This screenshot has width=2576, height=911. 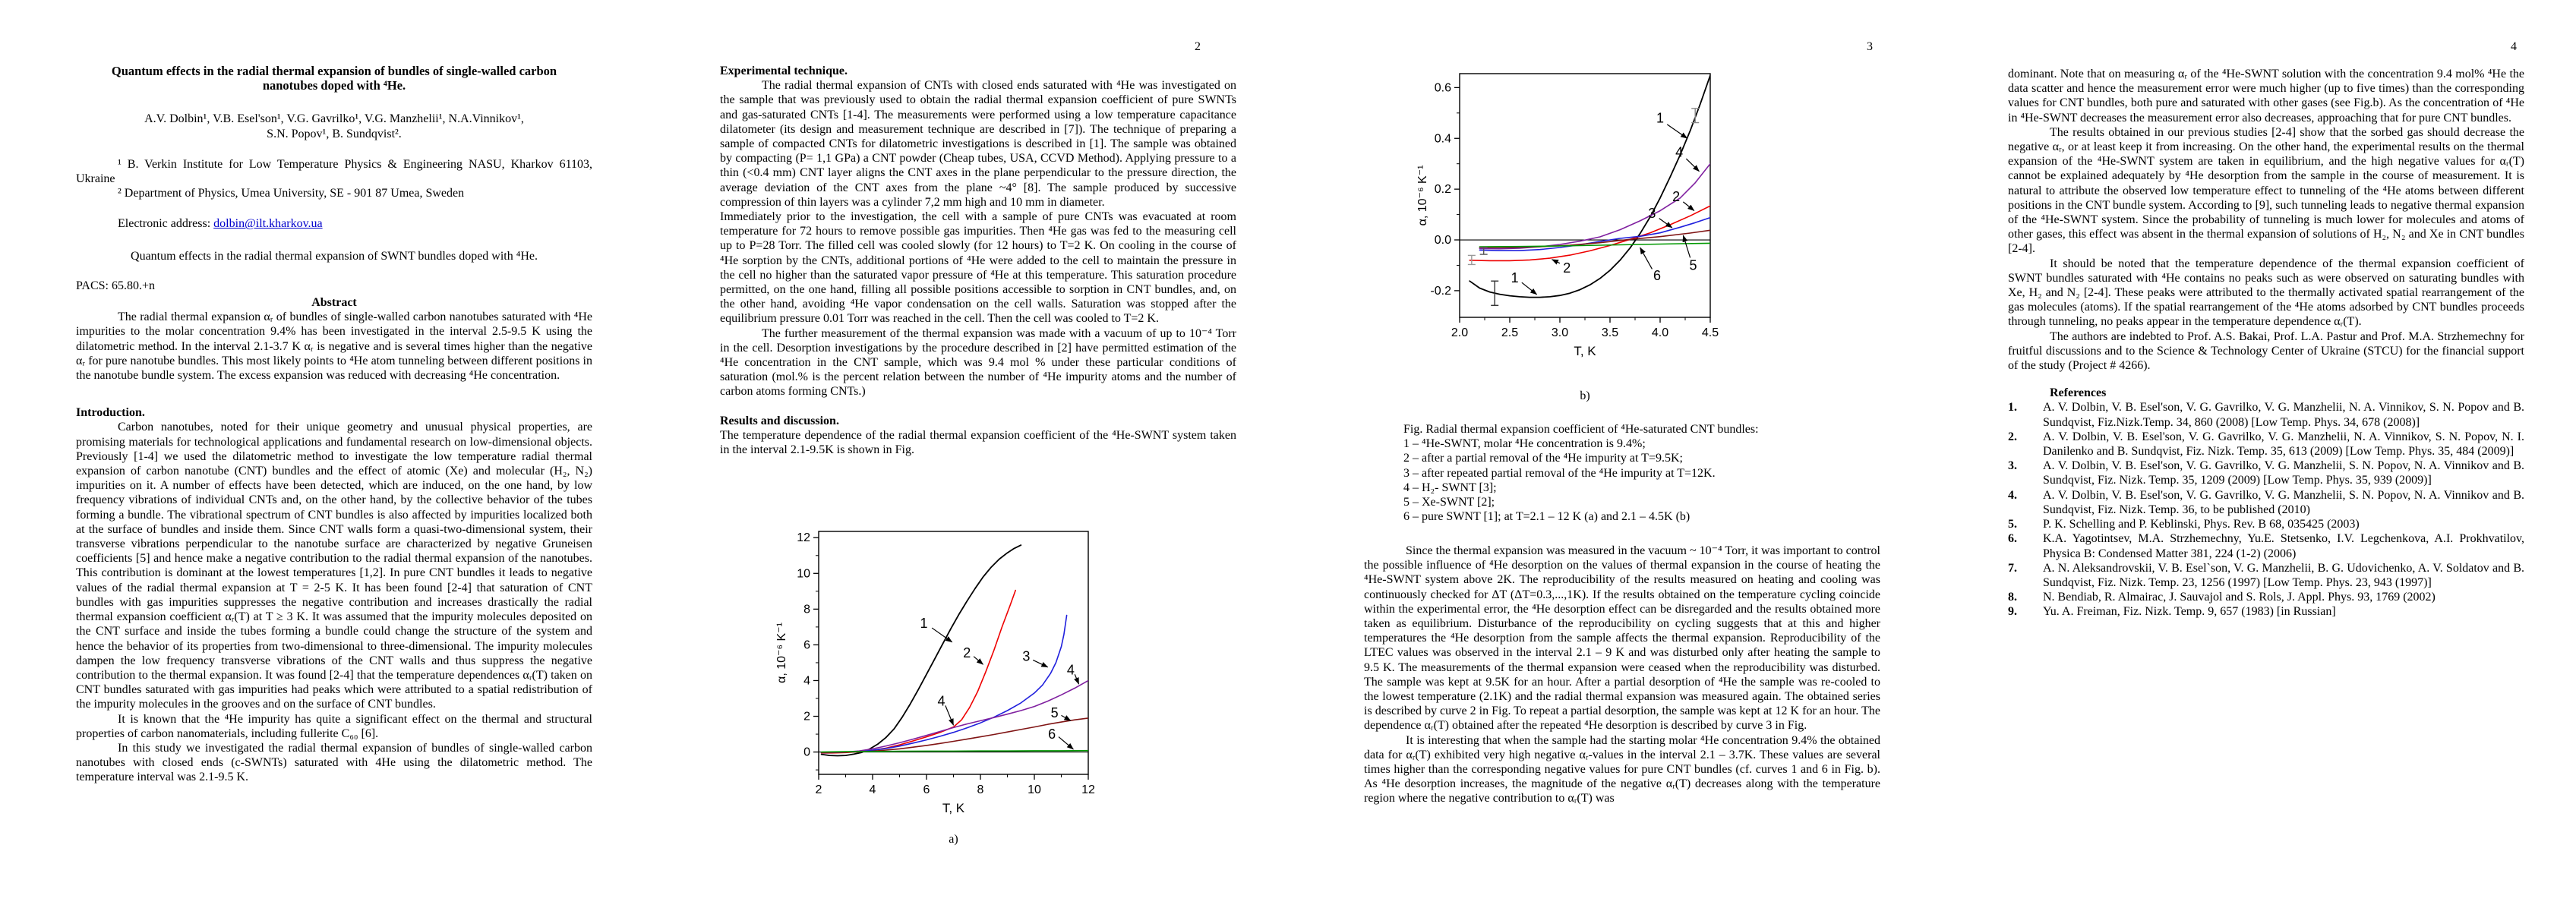 What do you see at coordinates (1610, 332) in the screenshot?
I see `svg-text: 3.5` at bounding box center [1610, 332].